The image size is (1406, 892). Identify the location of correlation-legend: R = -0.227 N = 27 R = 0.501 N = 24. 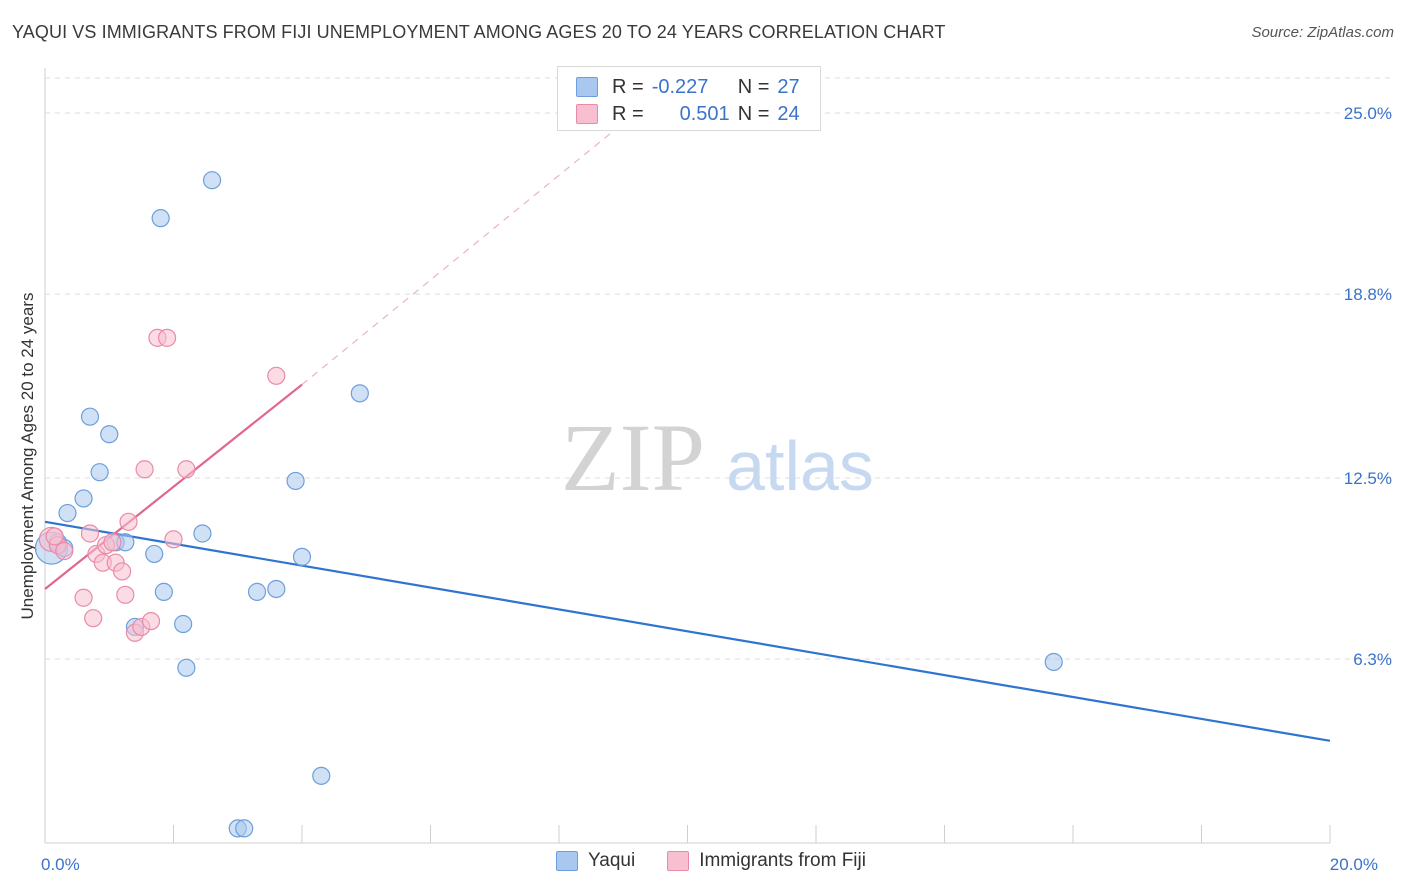
(689, 98).